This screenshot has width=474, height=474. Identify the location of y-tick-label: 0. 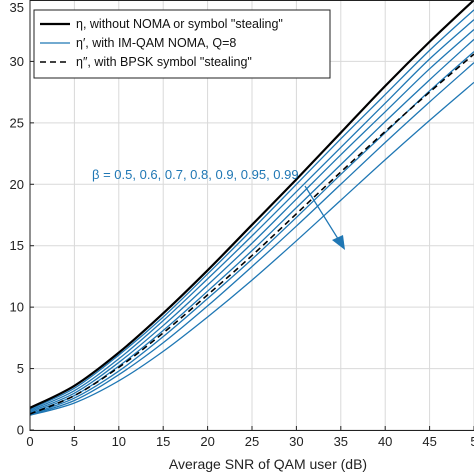
(20, 430).